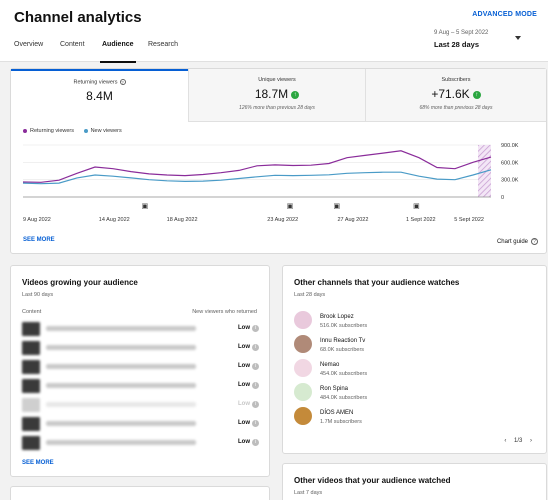 The height and width of the screenshot is (500, 548). I want to click on card-period: Last 7 days, so click(308, 493).